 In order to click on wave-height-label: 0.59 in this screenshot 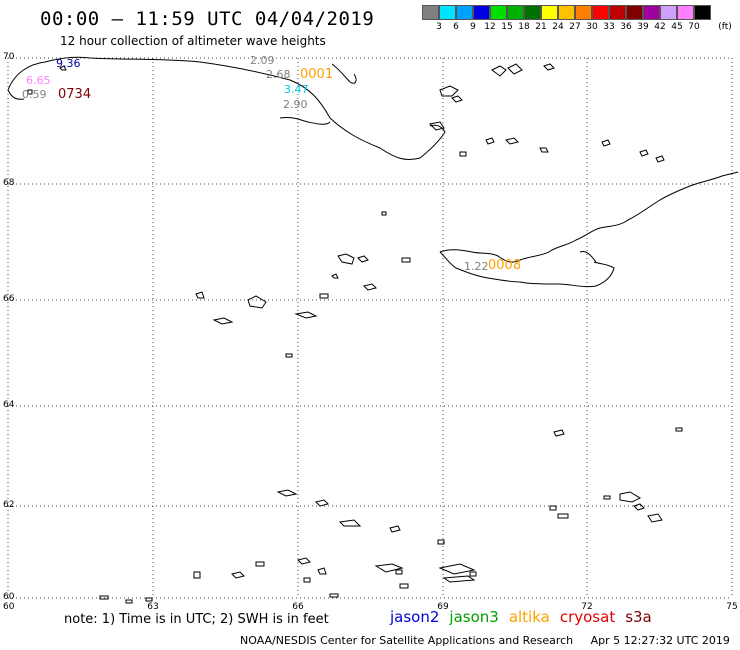, I will do `click(34, 94)`.